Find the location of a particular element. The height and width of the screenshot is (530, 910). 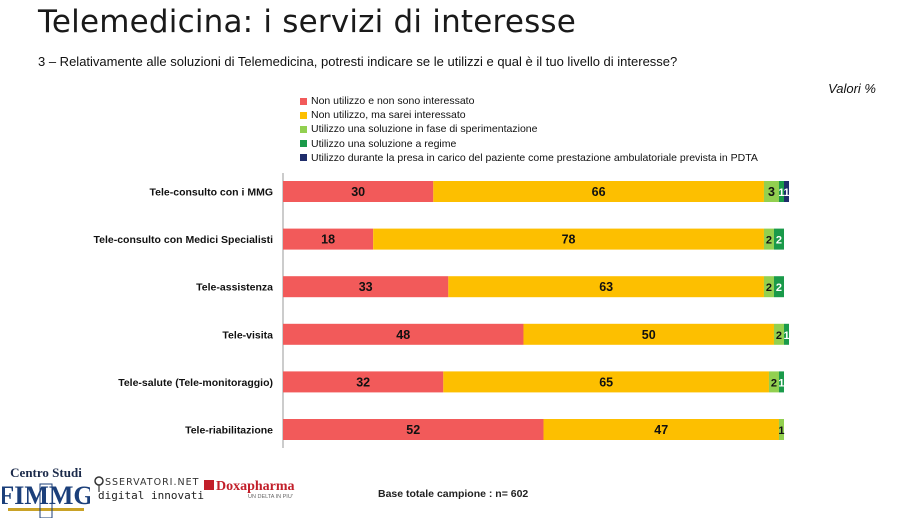

page-title: Telemedicina: i servizi di interesse is located at coordinates (307, 22).